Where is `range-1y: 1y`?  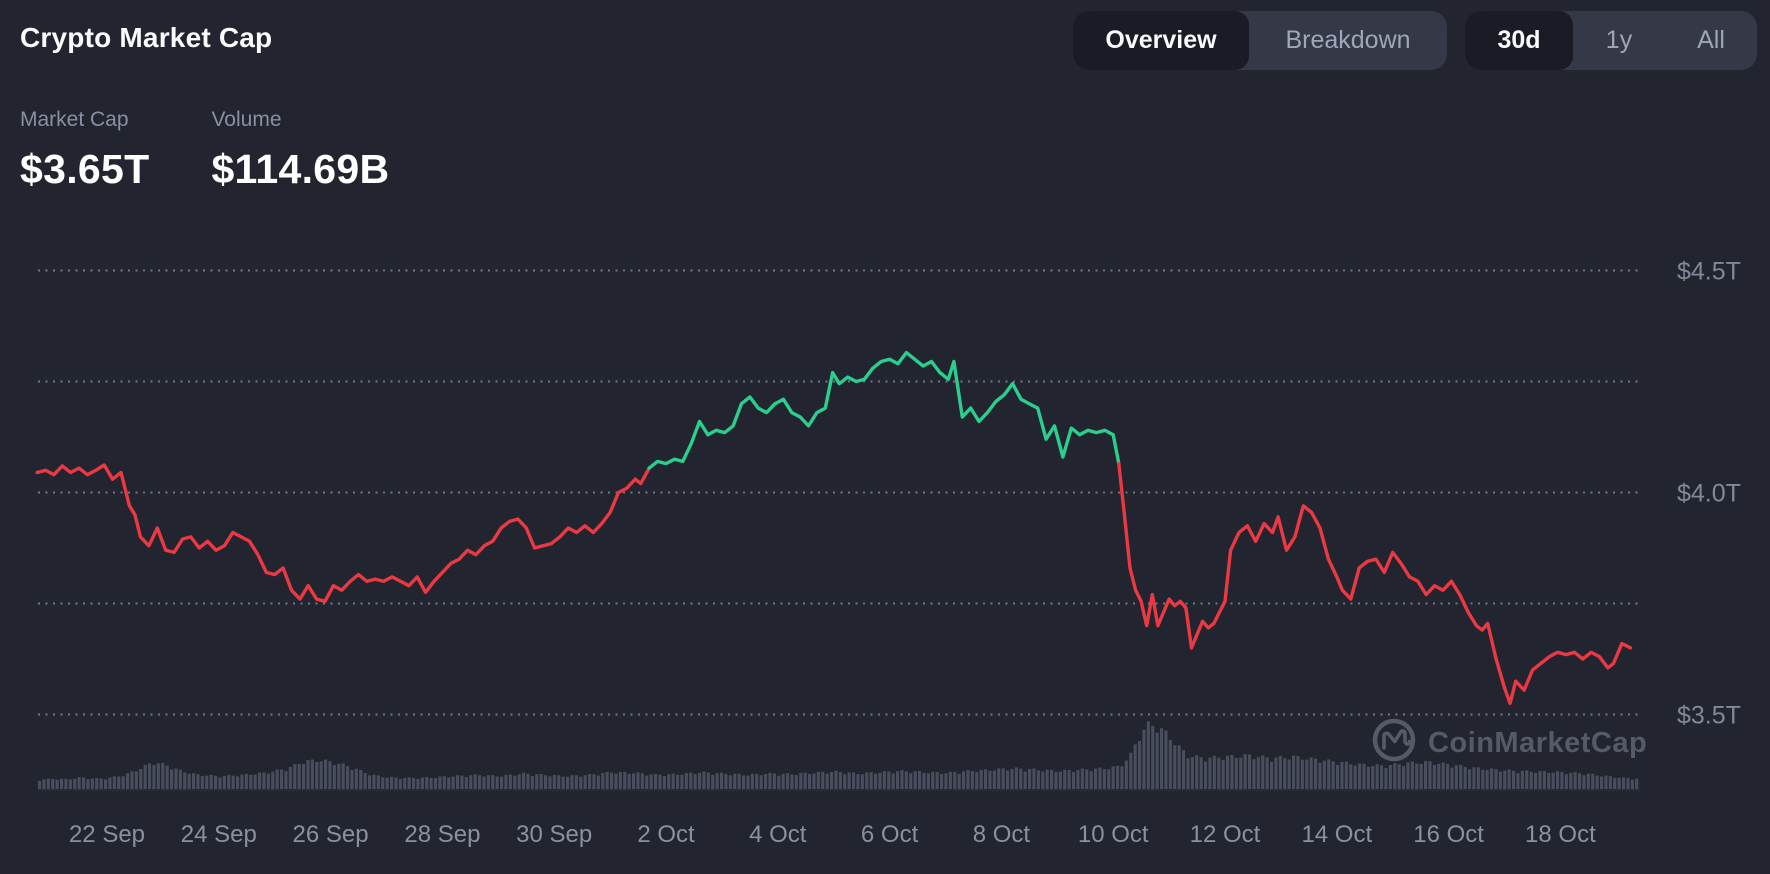
range-1y: 1y is located at coordinates (1619, 40).